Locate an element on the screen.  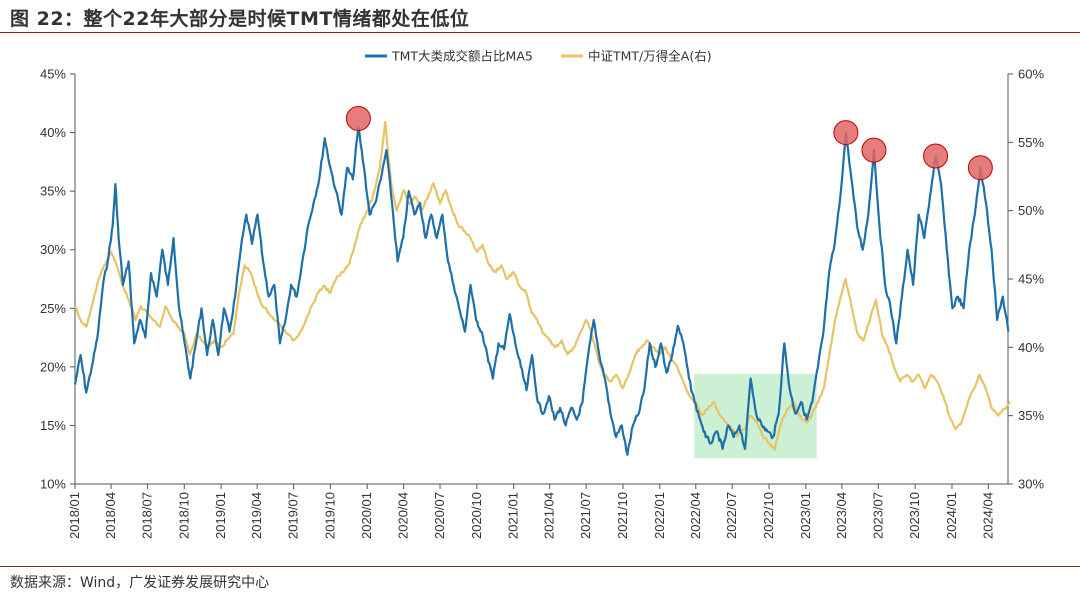
peak-marker-layer is located at coordinates (669, 143).